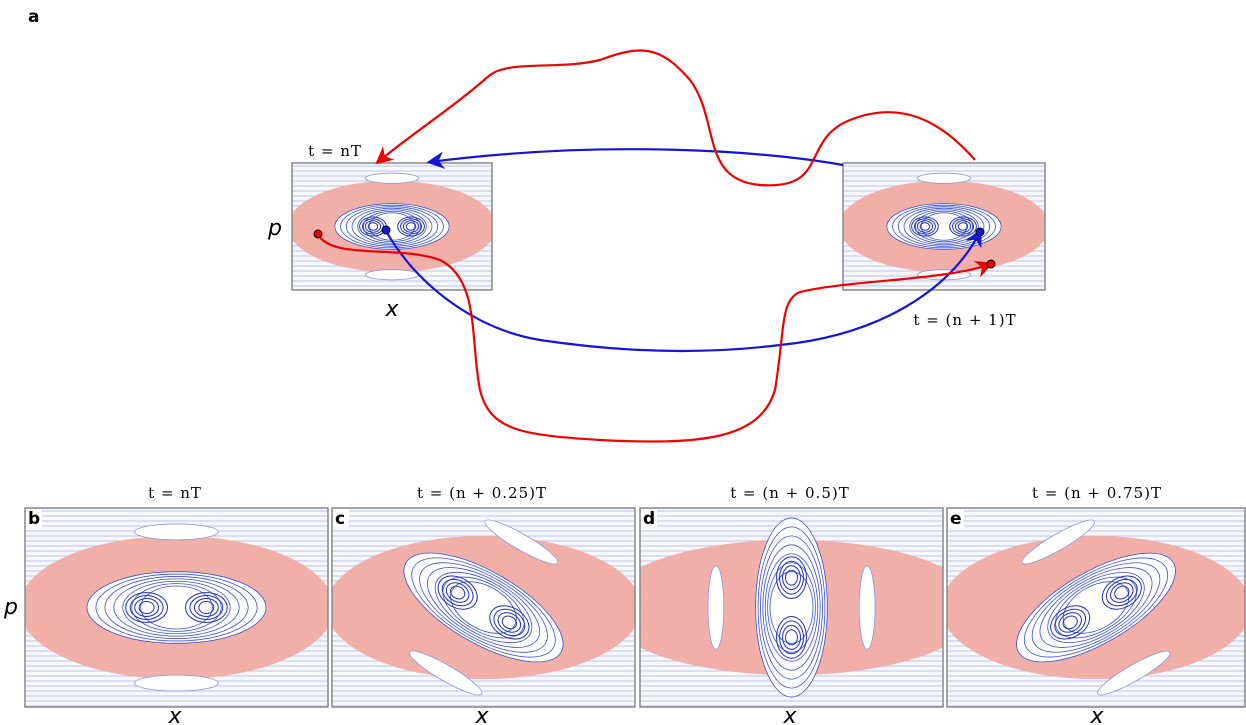 The image size is (1246, 725). What do you see at coordinates (318, 234) in the screenshot?
I see `red-start` at bounding box center [318, 234].